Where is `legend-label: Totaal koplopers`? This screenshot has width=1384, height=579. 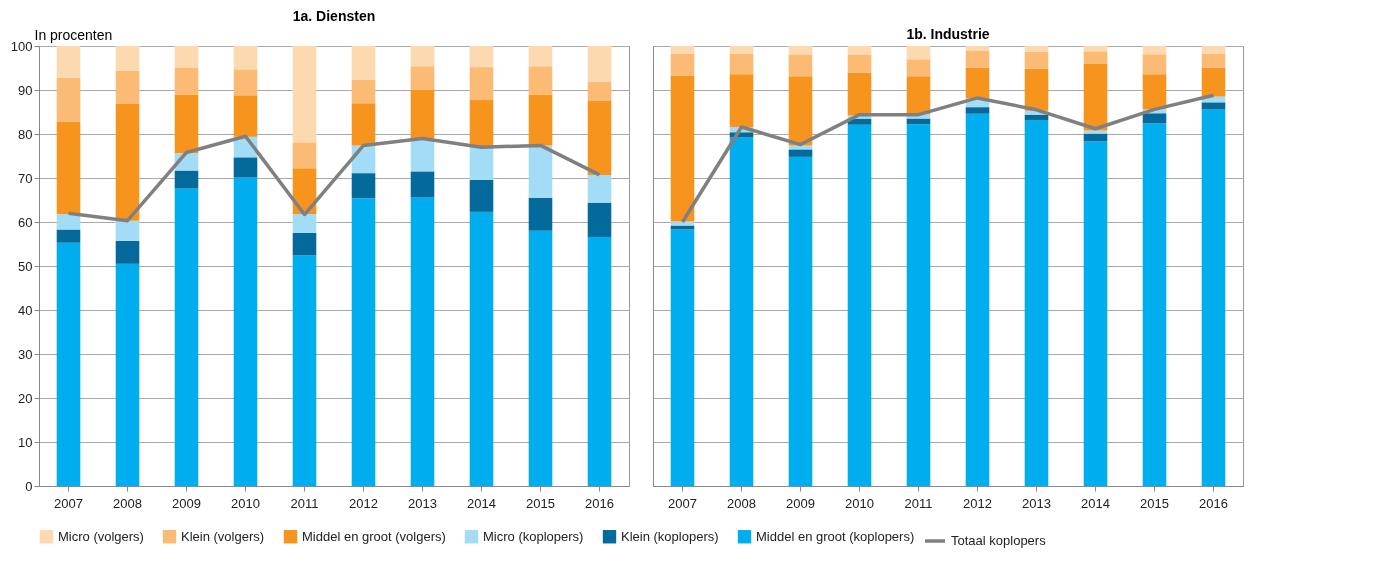 legend-label: Totaal koplopers is located at coordinates (999, 540).